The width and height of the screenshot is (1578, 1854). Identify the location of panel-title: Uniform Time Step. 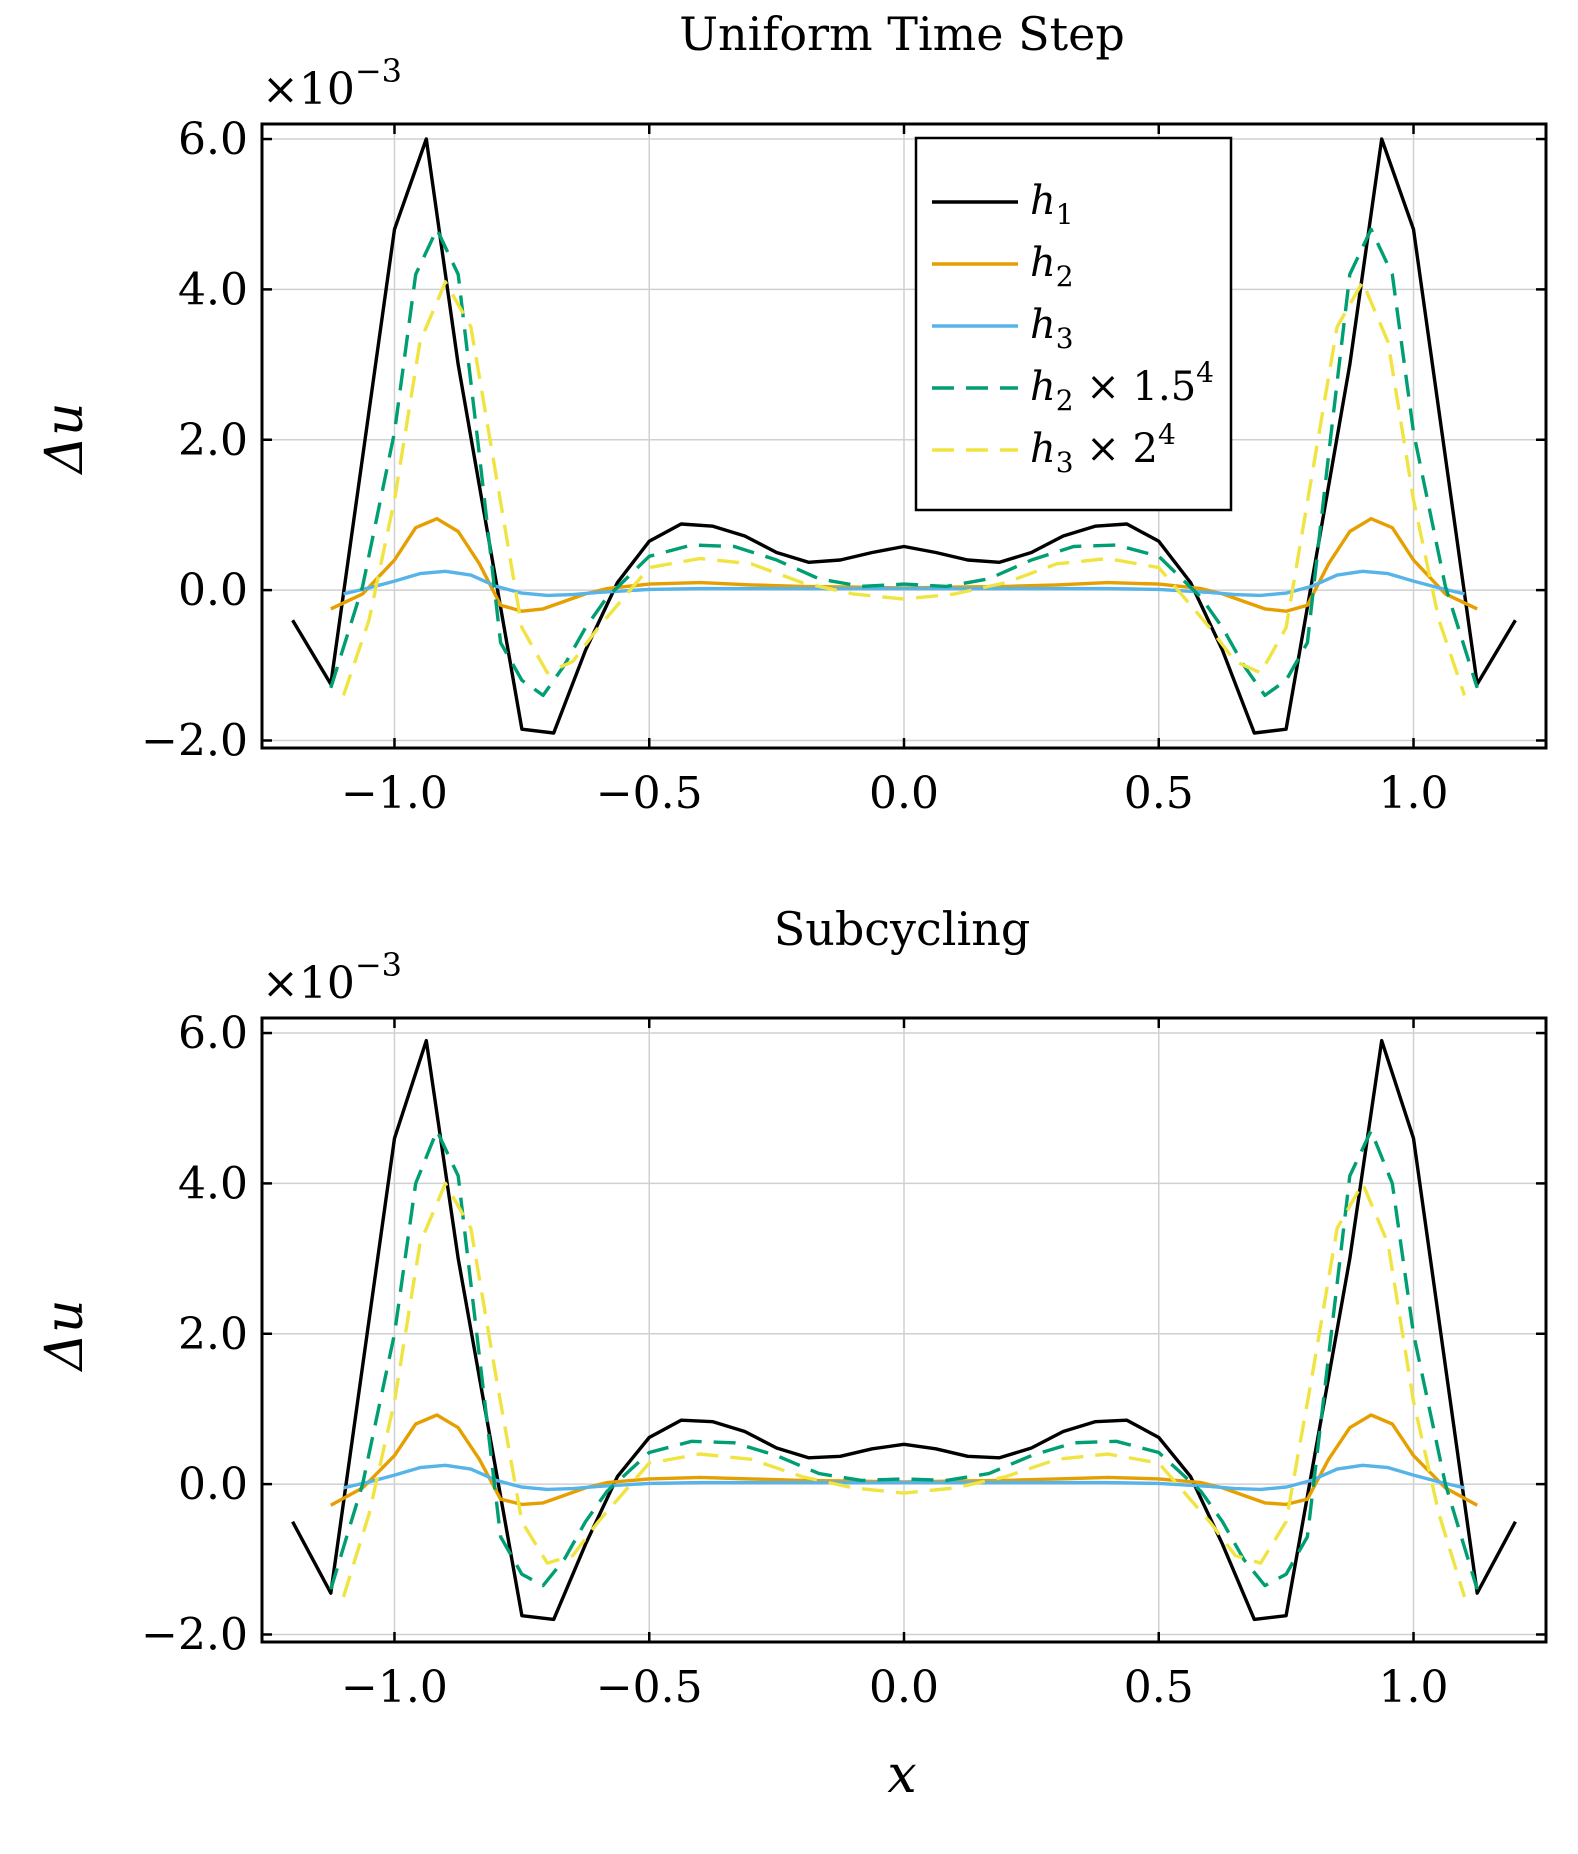
(902, 34).